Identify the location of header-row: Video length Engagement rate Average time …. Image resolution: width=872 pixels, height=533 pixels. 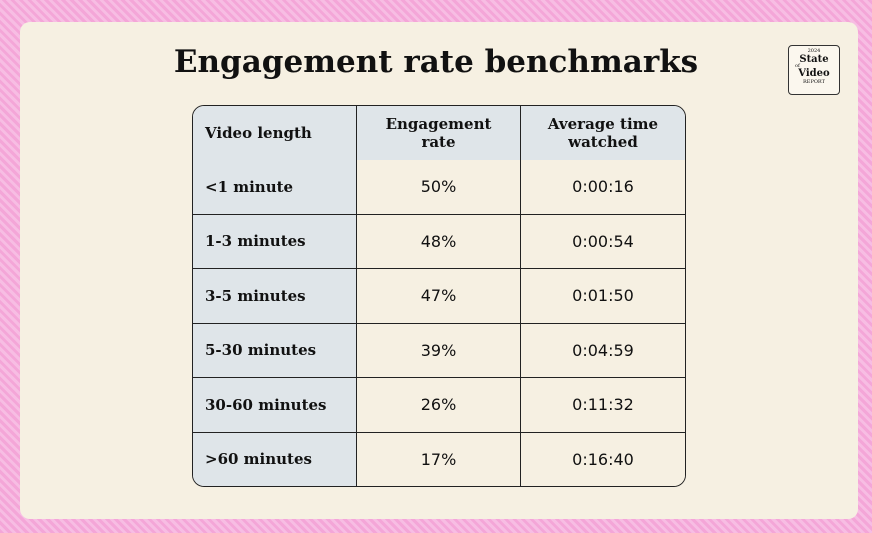
(439, 133).